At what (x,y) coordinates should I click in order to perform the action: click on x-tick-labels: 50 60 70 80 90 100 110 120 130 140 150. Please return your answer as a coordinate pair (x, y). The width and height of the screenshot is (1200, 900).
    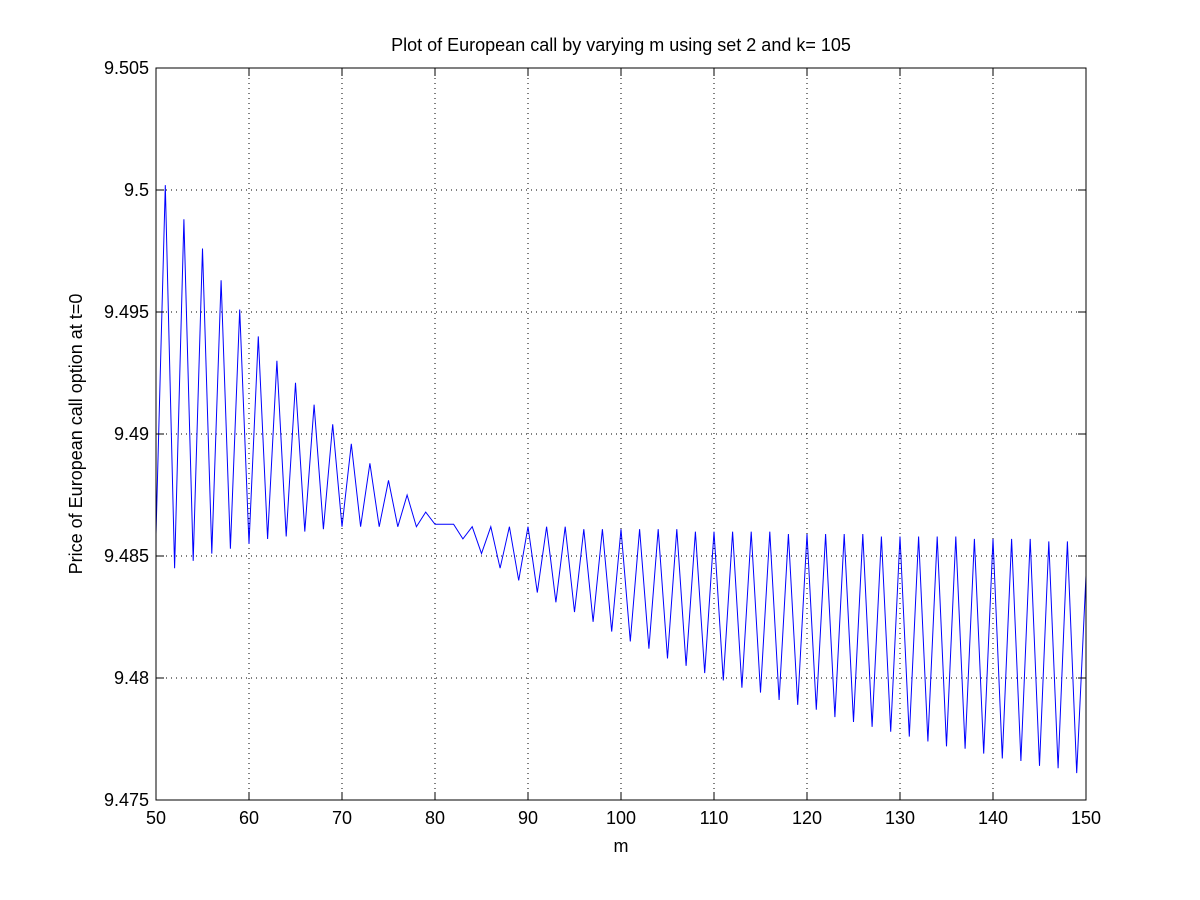
    Looking at the image, I should click on (623, 818).